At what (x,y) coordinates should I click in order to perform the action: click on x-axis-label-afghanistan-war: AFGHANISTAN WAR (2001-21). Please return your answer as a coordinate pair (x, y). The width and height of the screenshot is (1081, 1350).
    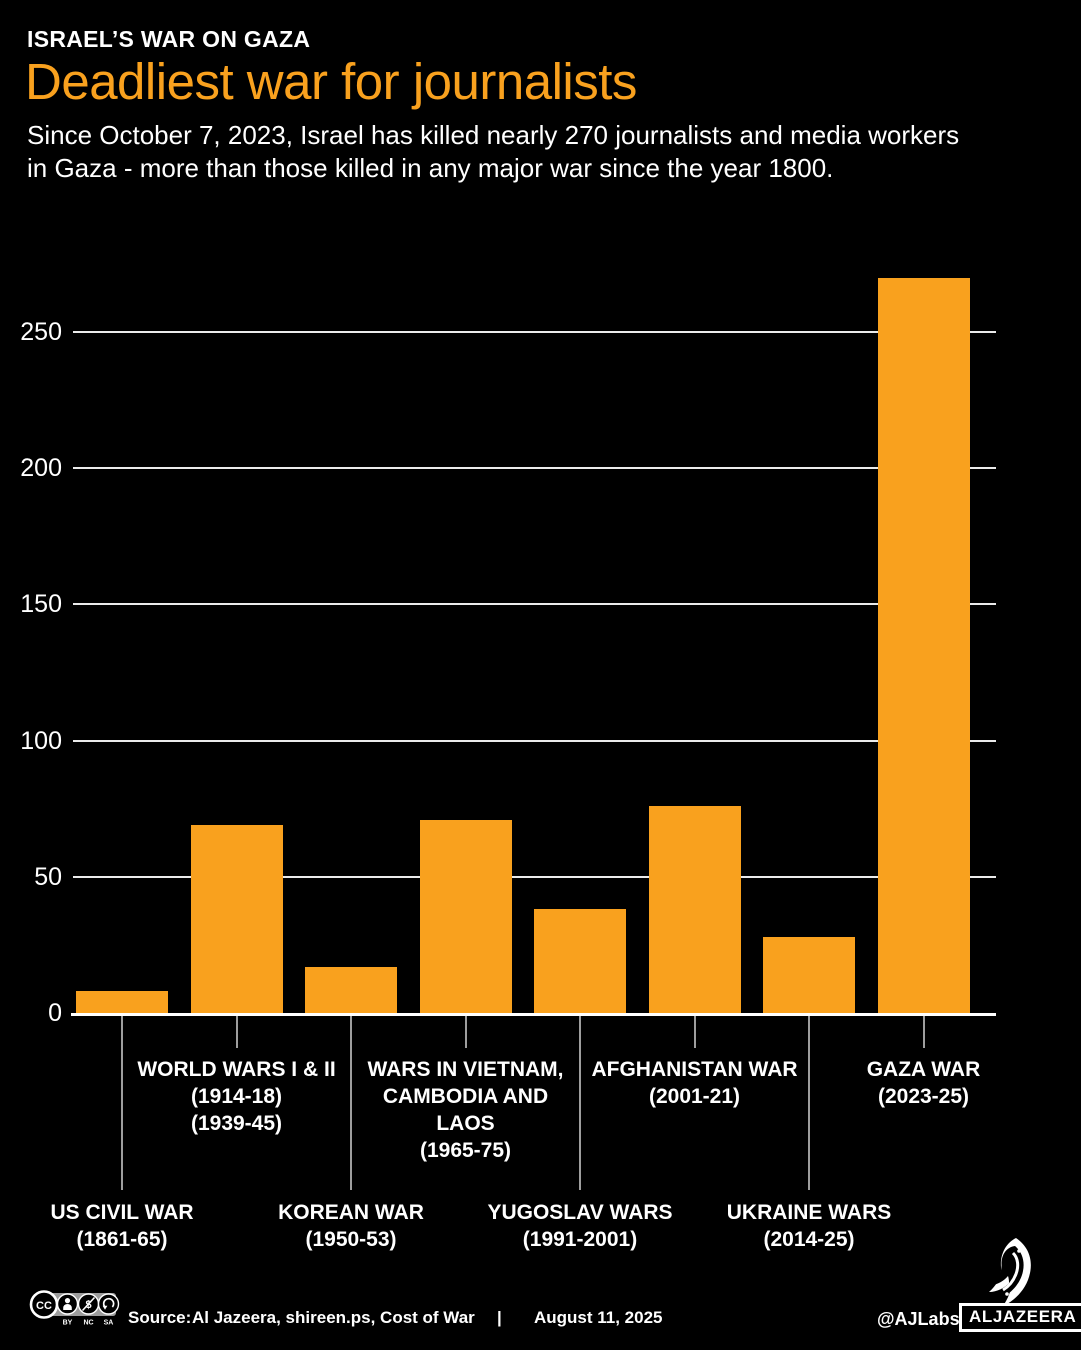
    Looking at the image, I should click on (695, 1083).